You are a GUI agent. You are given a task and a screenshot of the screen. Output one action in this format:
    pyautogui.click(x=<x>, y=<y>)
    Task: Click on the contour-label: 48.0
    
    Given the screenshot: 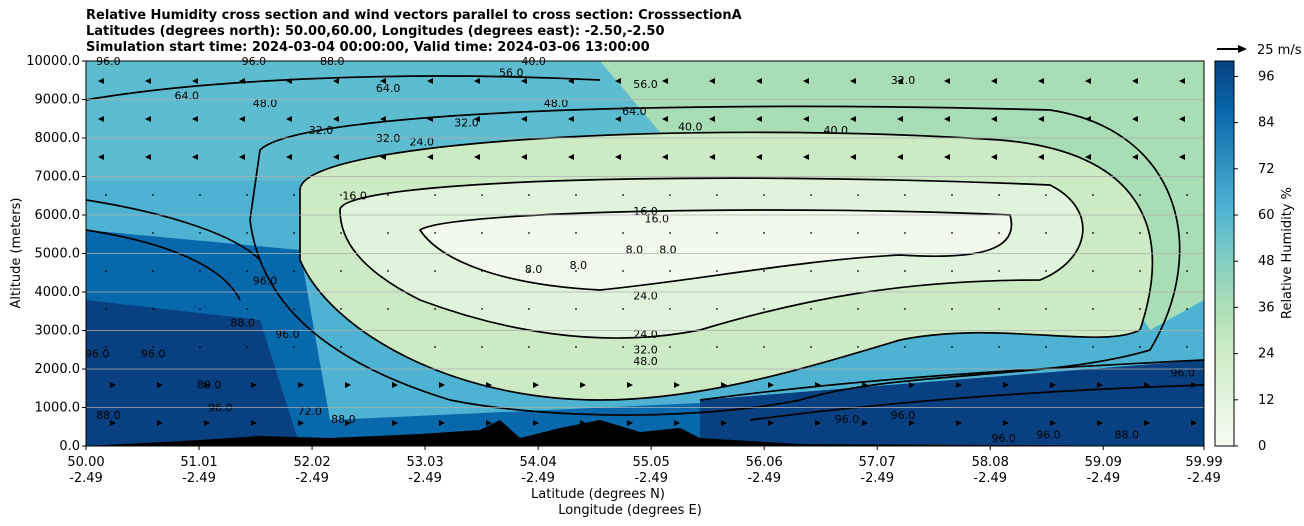 What is the action you would take?
    pyautogui.click(x=265, y=103)
    